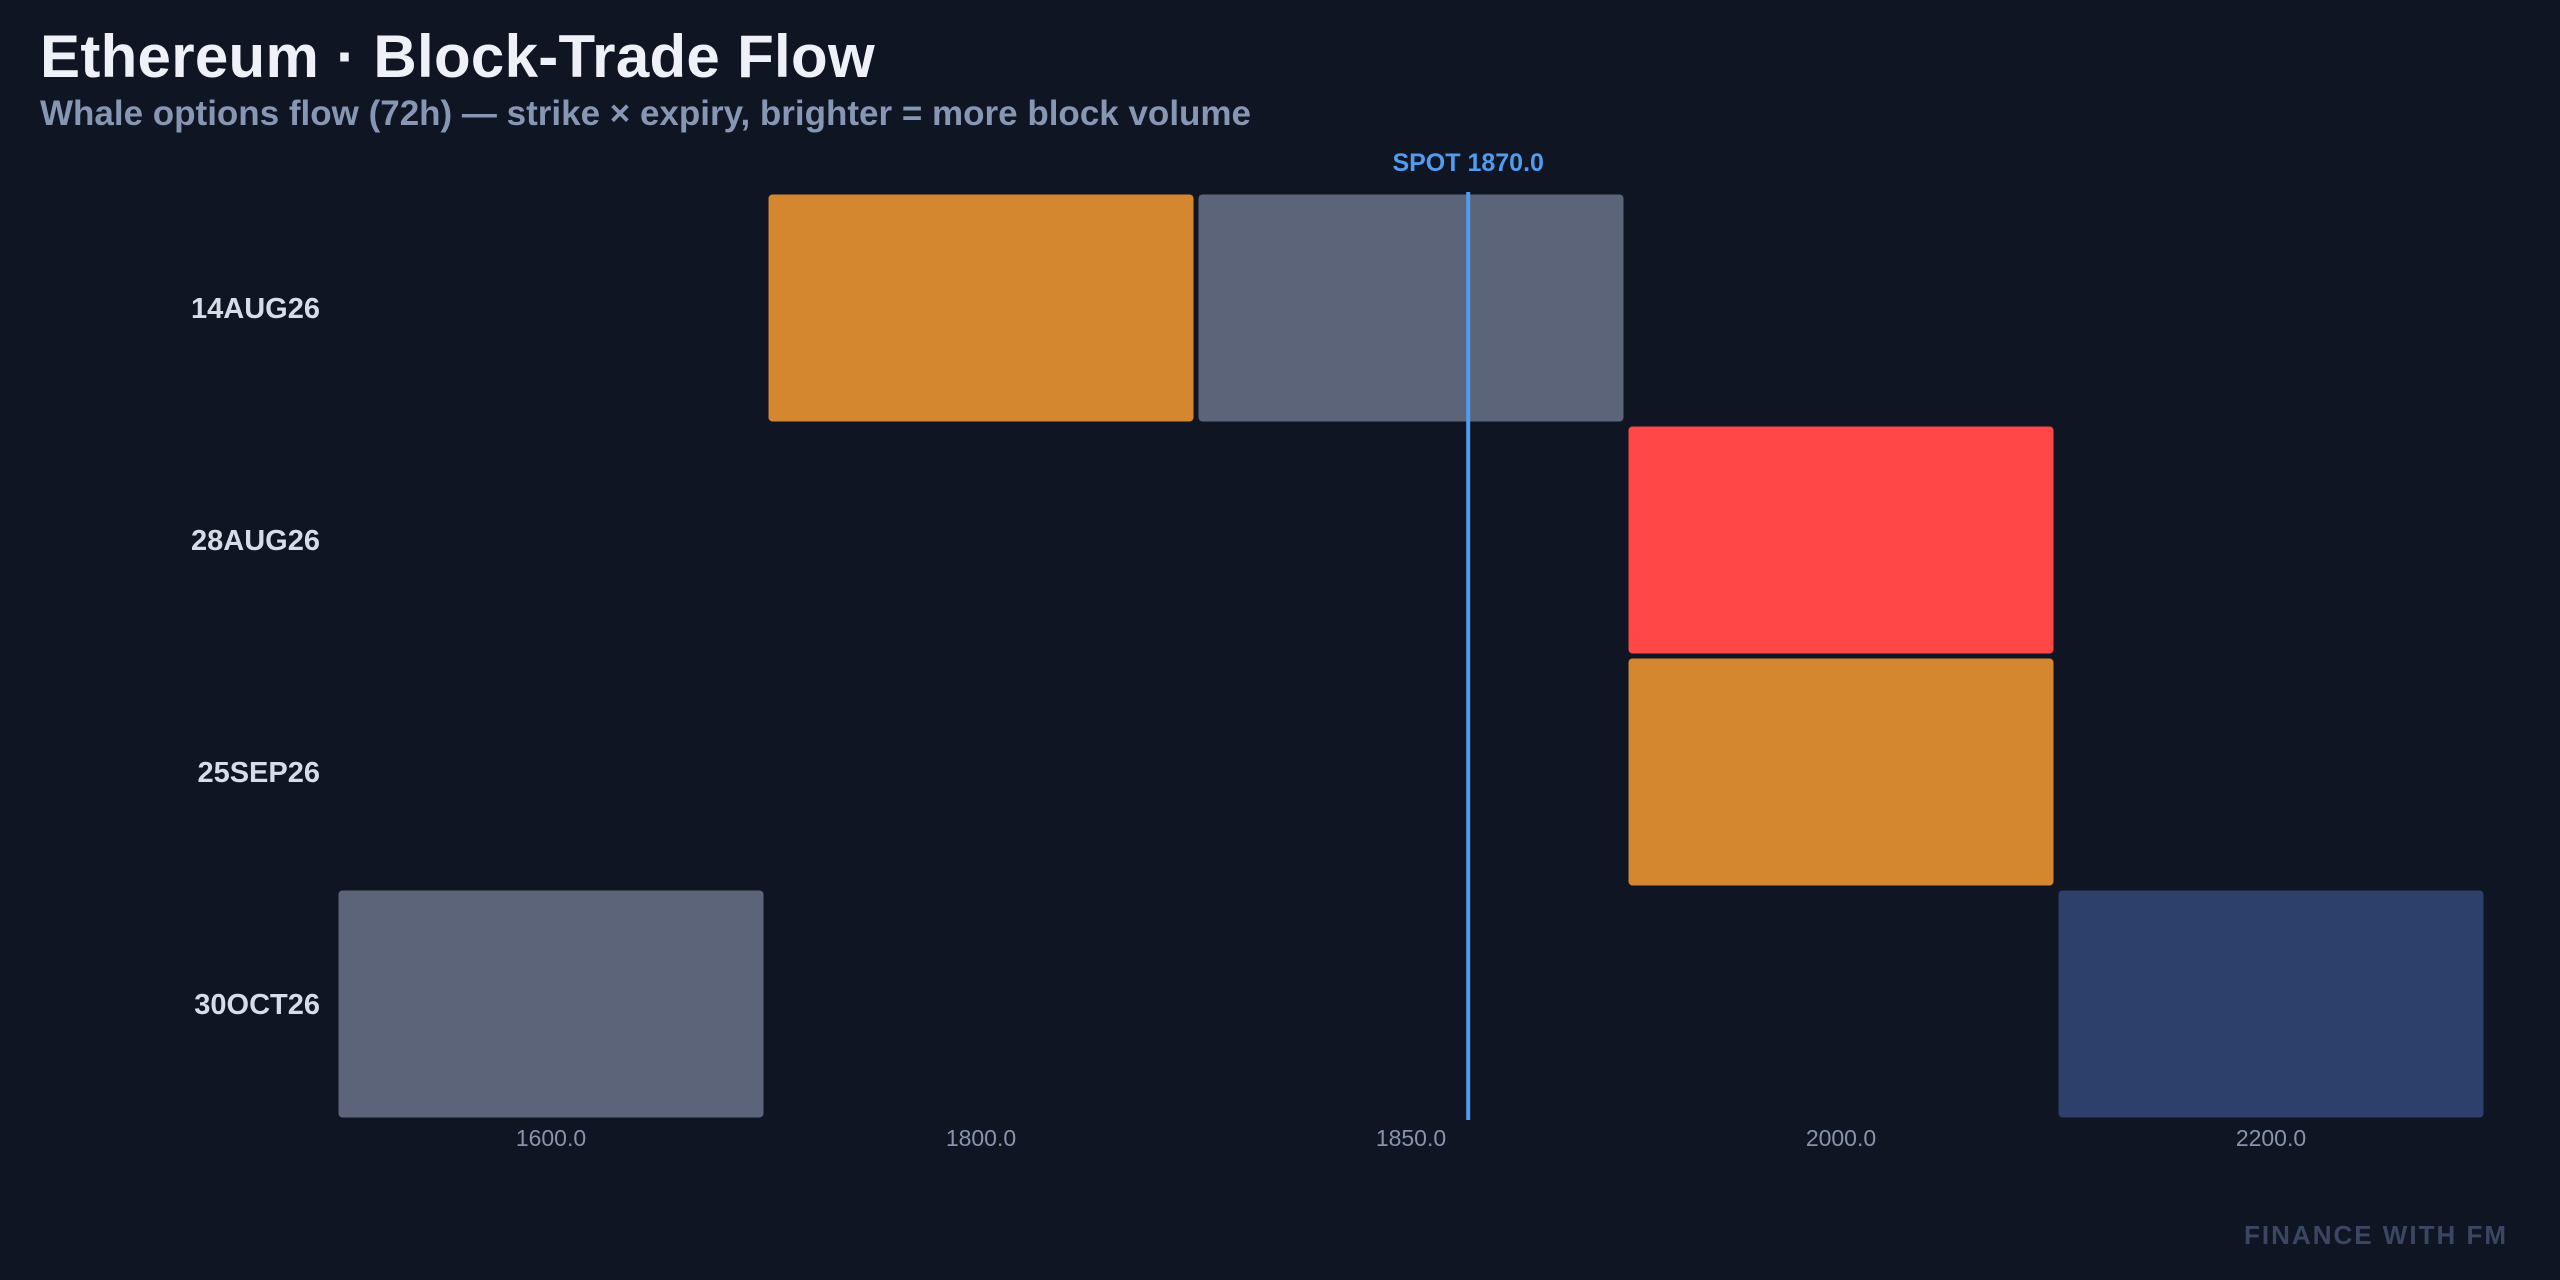 The height and width of the screenshot is (1280, 2560). I want to click on watermark: FINANCE WITH FM, so click(2376, 1235).